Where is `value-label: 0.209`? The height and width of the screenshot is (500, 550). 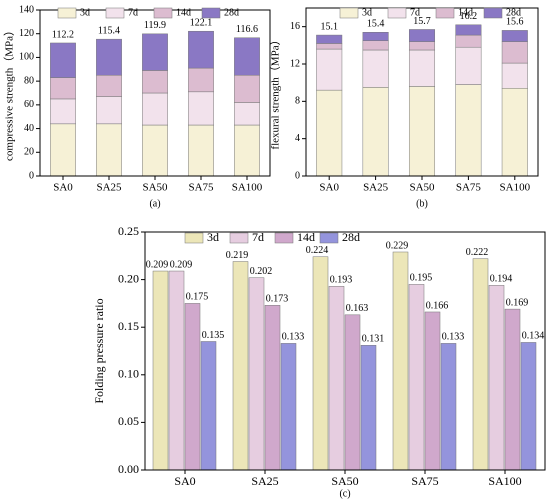 value-label: 0.209 is located at coordinates (181, 264).